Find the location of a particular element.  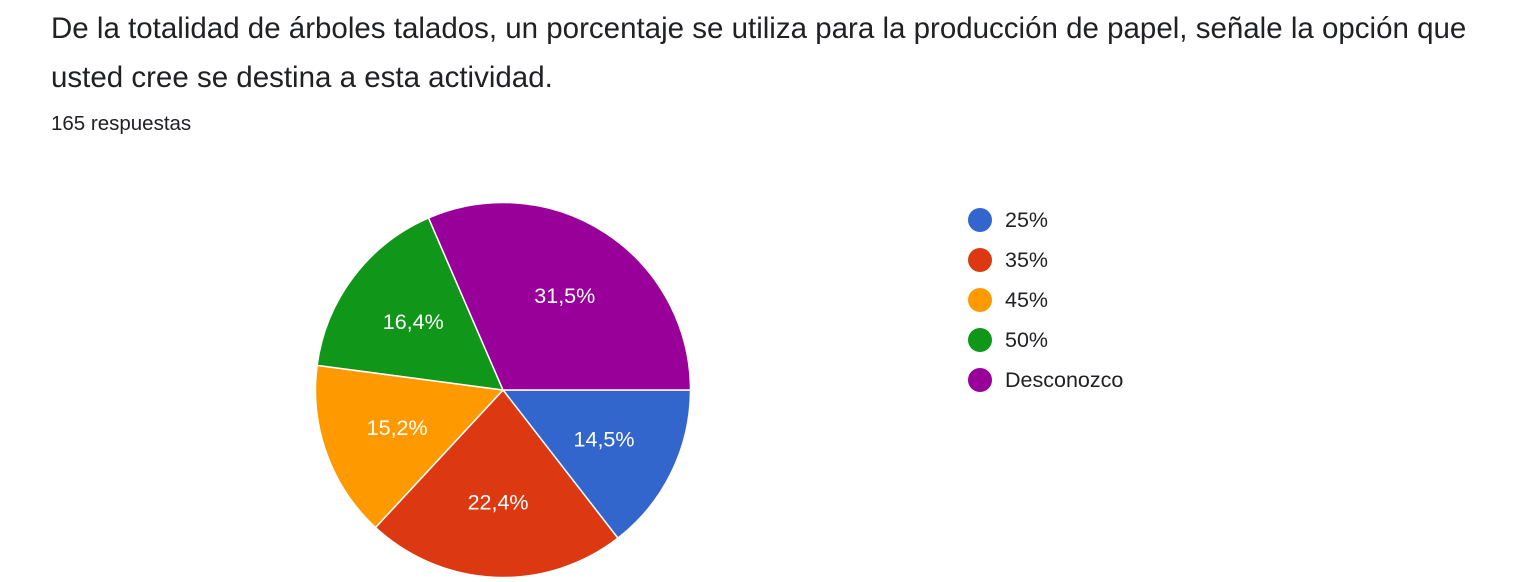

legend-label: 25% is located at coordinates (1027, 219).